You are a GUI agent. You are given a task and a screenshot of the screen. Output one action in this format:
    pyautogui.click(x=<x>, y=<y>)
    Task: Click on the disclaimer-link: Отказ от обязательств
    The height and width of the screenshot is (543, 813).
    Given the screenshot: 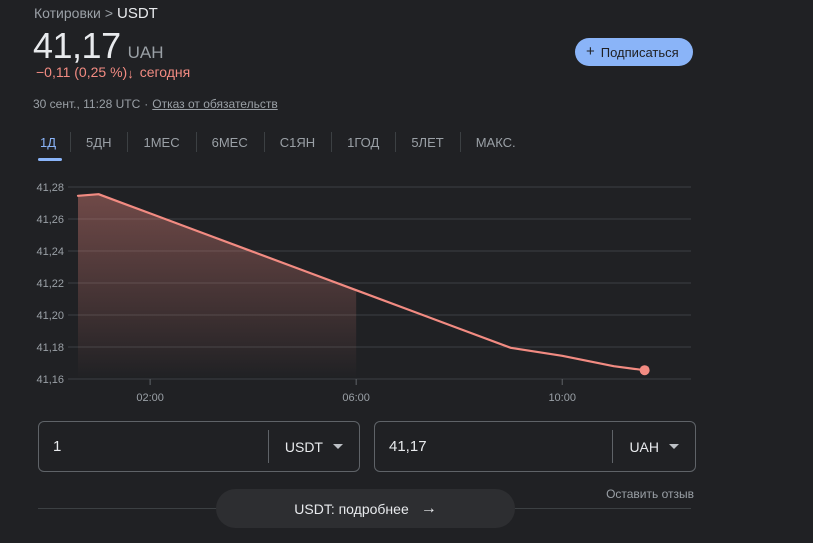 What is the action you would take?
    pyautogui.click(x=215, y=104)
    